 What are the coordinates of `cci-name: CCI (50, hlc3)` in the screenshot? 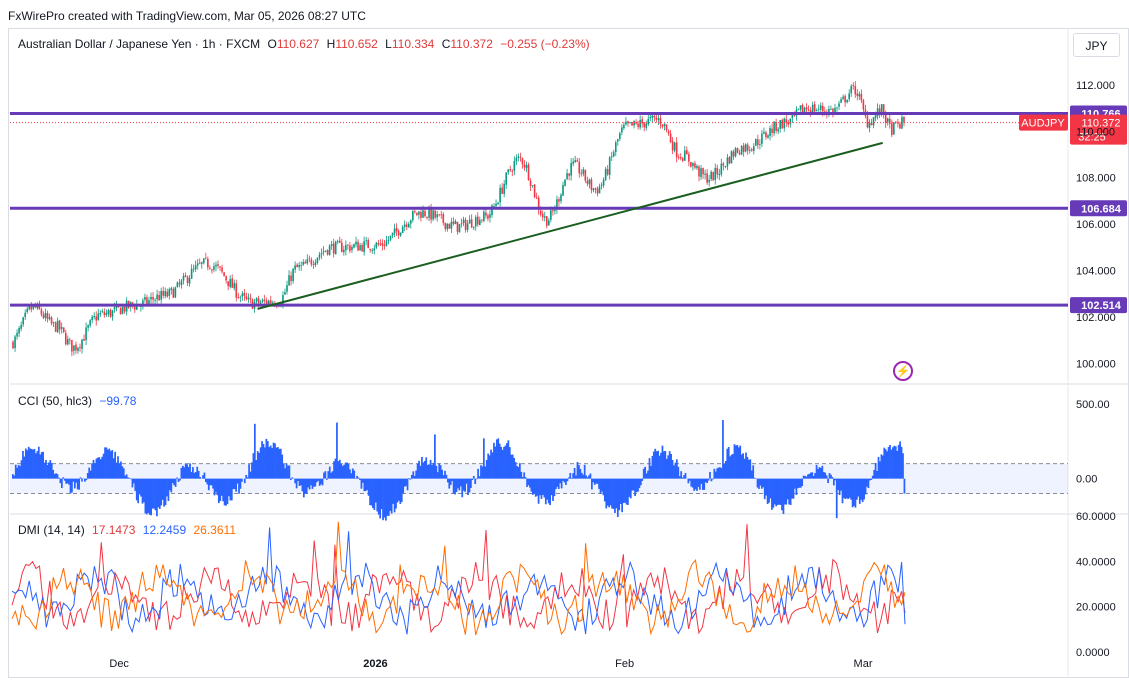 It's located at (55, 401).